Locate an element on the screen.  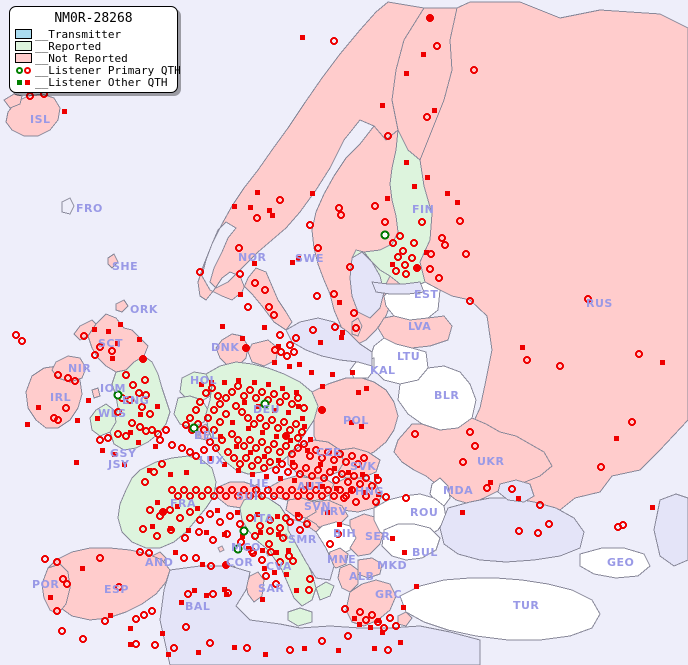
country-label-swe: SWE is located at coordinates (309, 258).